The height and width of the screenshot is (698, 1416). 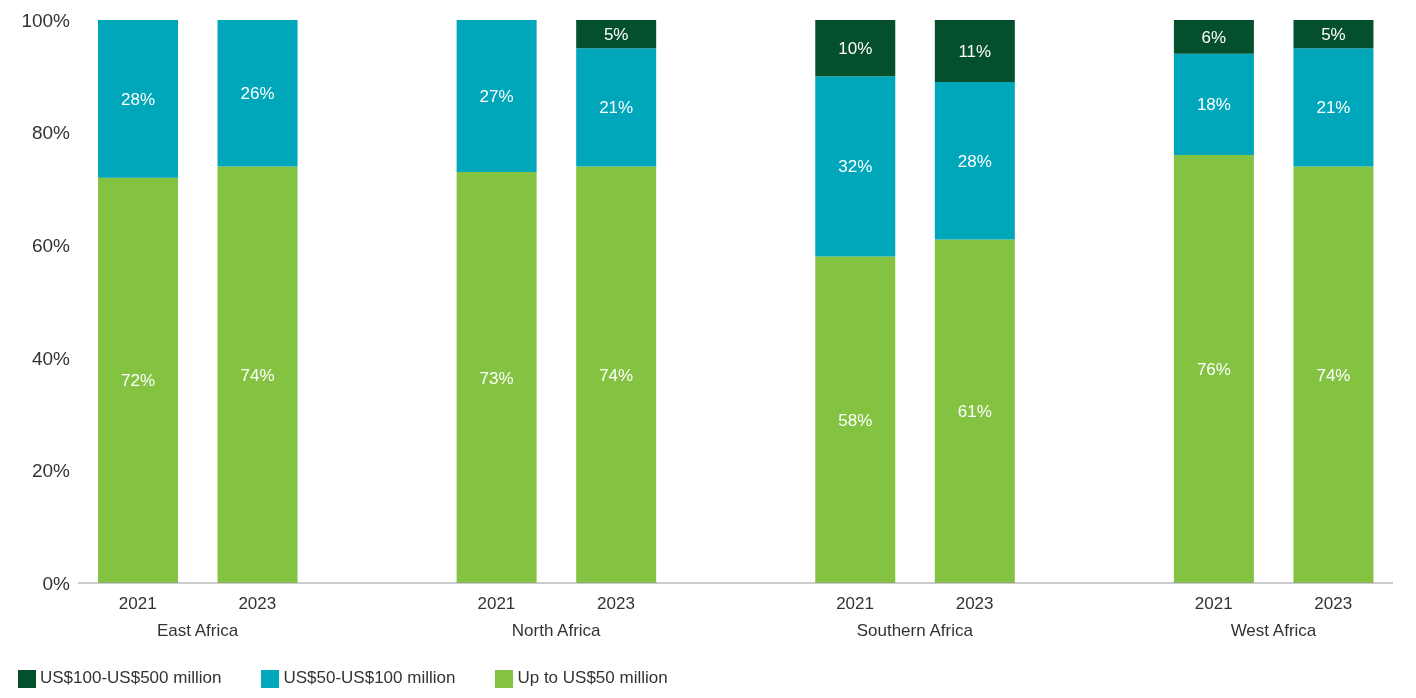 What do you see at coordinates (51, 133) in the screenshot?
I see `y-tick-label: 80%` at bounding box center [51, 133].